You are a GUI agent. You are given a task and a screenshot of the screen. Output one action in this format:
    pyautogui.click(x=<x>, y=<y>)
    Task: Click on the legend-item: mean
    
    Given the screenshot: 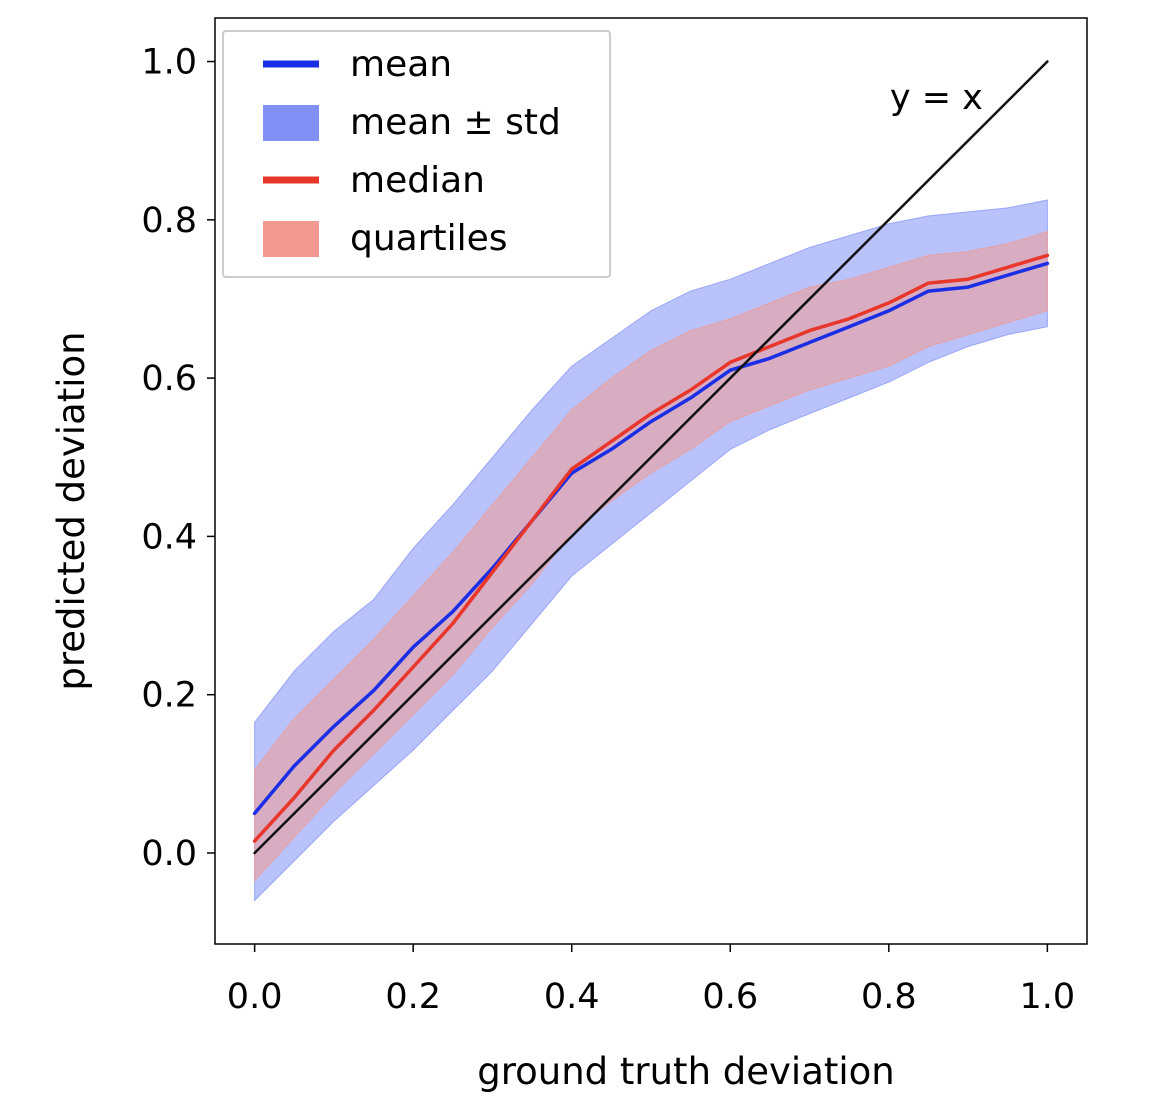 What is the action you would take?
    pyautogui.click(x=357, y=64)
    